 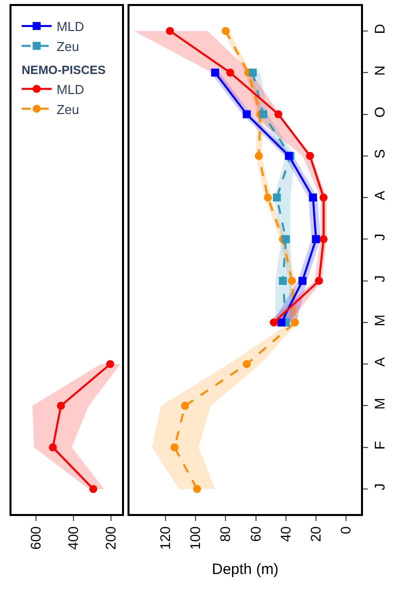 What do you see at coordinates (245, 569) in the screenshot?
I see `x-axis-title: Depth (m)` at bounding box center [245, 569].